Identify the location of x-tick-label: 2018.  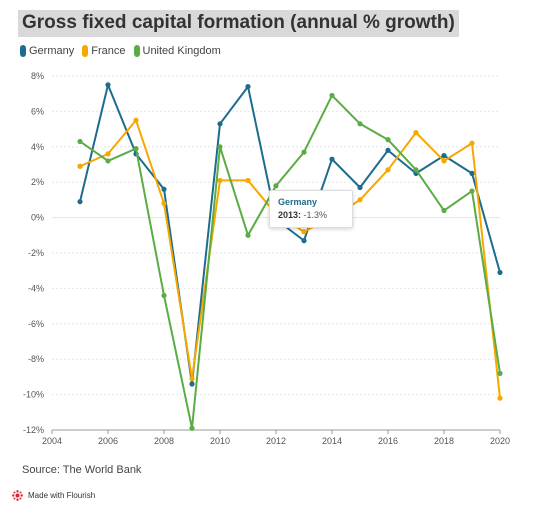
(444, 441).